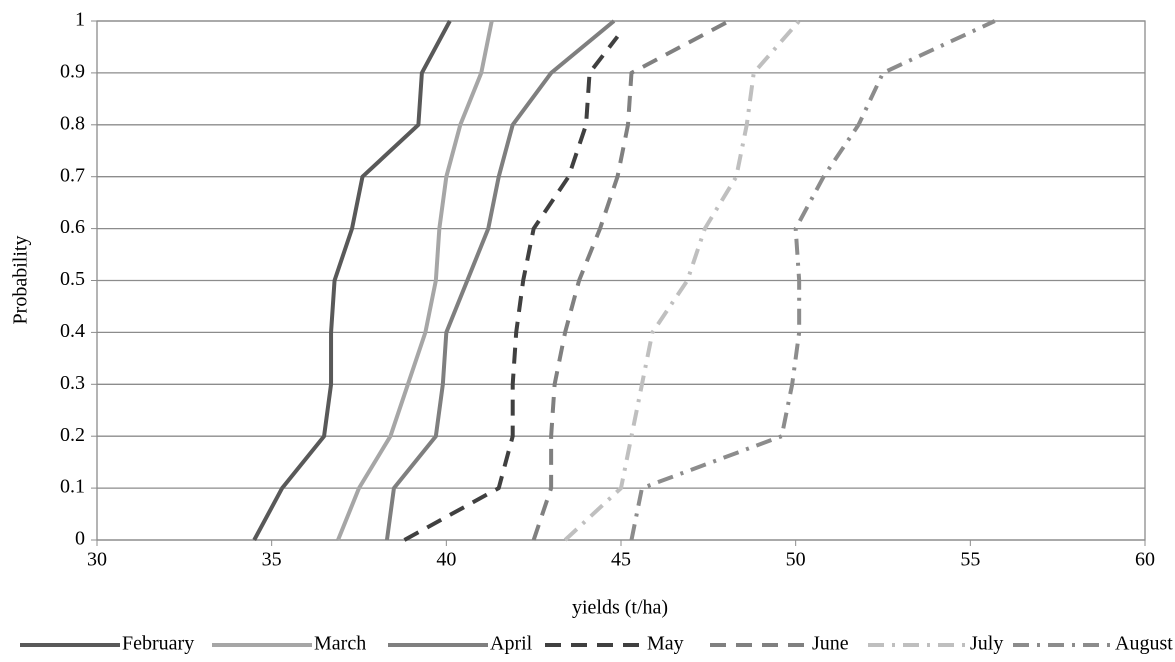  What do you see at coordinates (620, 608) in the screenshot?
I see `x-axis-title: yields (t/ha)` at bounding box center [620, 608].